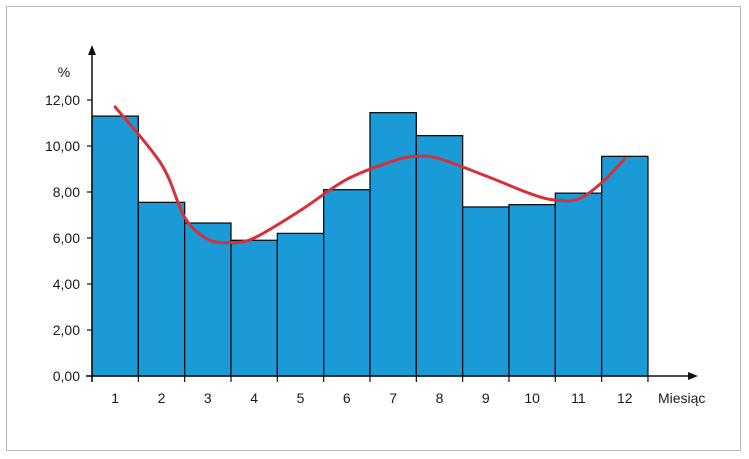 This screenshot has width=749, height=459. I want to click on x-ticks-group: 1 2 3 4 5 6 7 8 9 10 11 12, so click(370, 391).